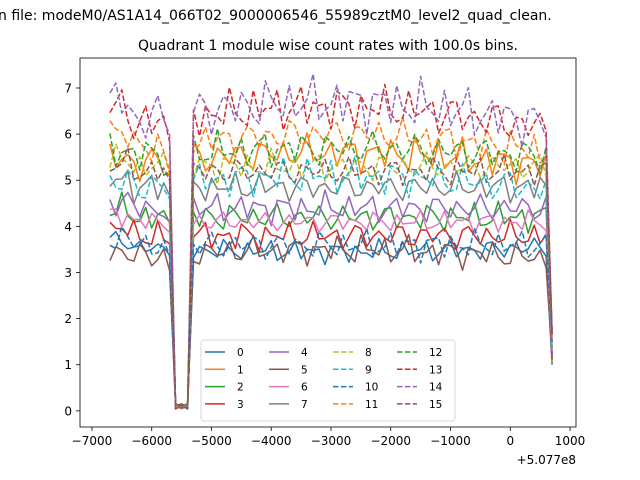  What do you see at coordinates (68, 273) in the screenshot?
I see `y-tick-label: 3` at bounding box center [68, 273].